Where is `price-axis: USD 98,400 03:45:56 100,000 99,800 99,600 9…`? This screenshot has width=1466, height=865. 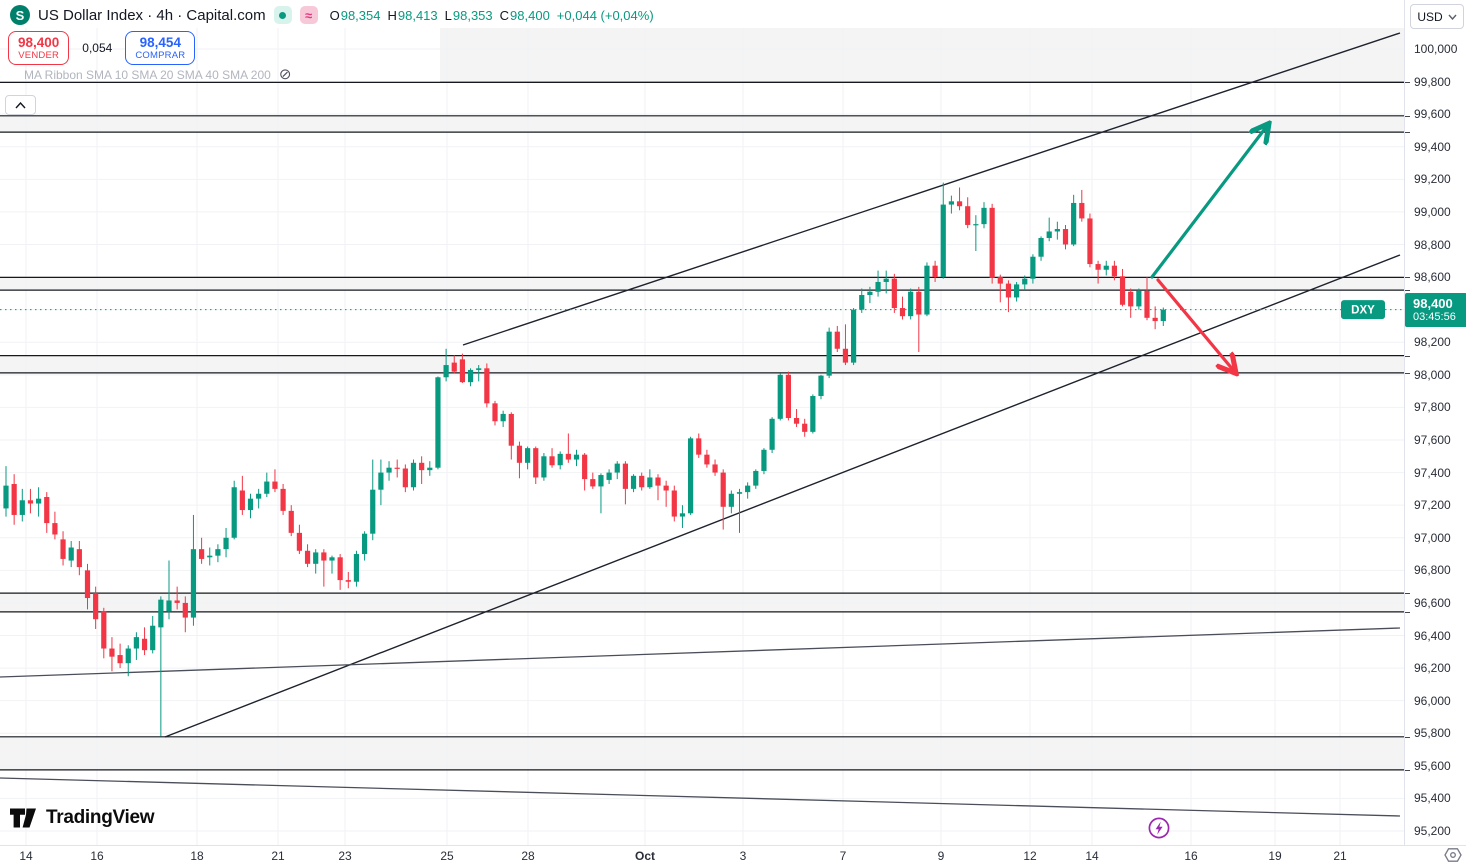
price-axis: USD 98,400 03:45:56 100,000 99,800 99,600 9… is located at coordinates (1435, 422).